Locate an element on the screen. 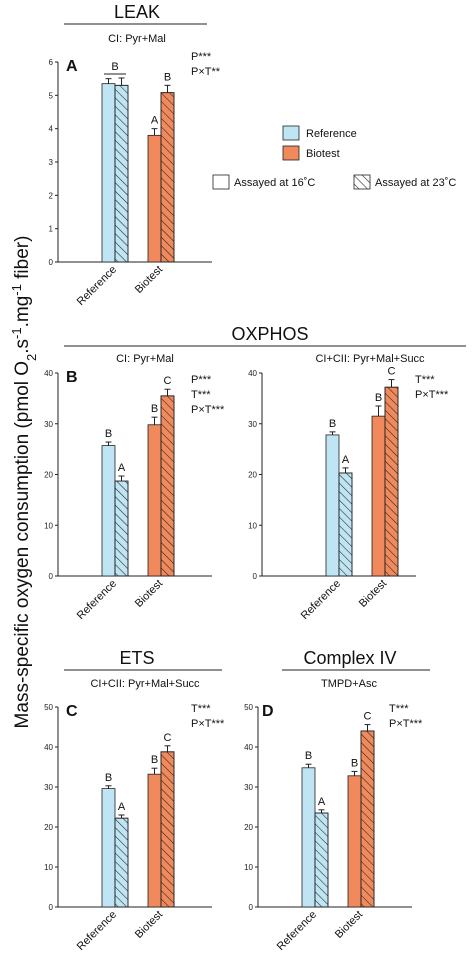 Image resolution: width=474 pixels, height=964 pixels. panel-subtitle: CI+CII: Pyr+Mal+Succ is located at coordinates (145, 684).